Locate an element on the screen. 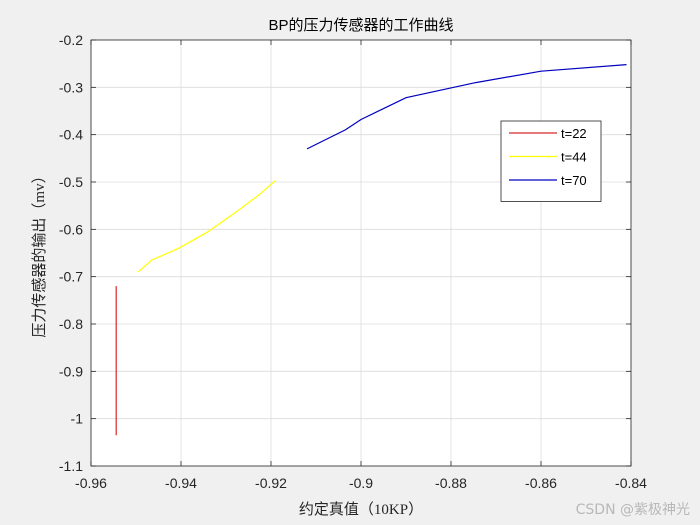 The image size is (700, 525). x-tick-label: -0.92 is located at coordinates (271, 483).